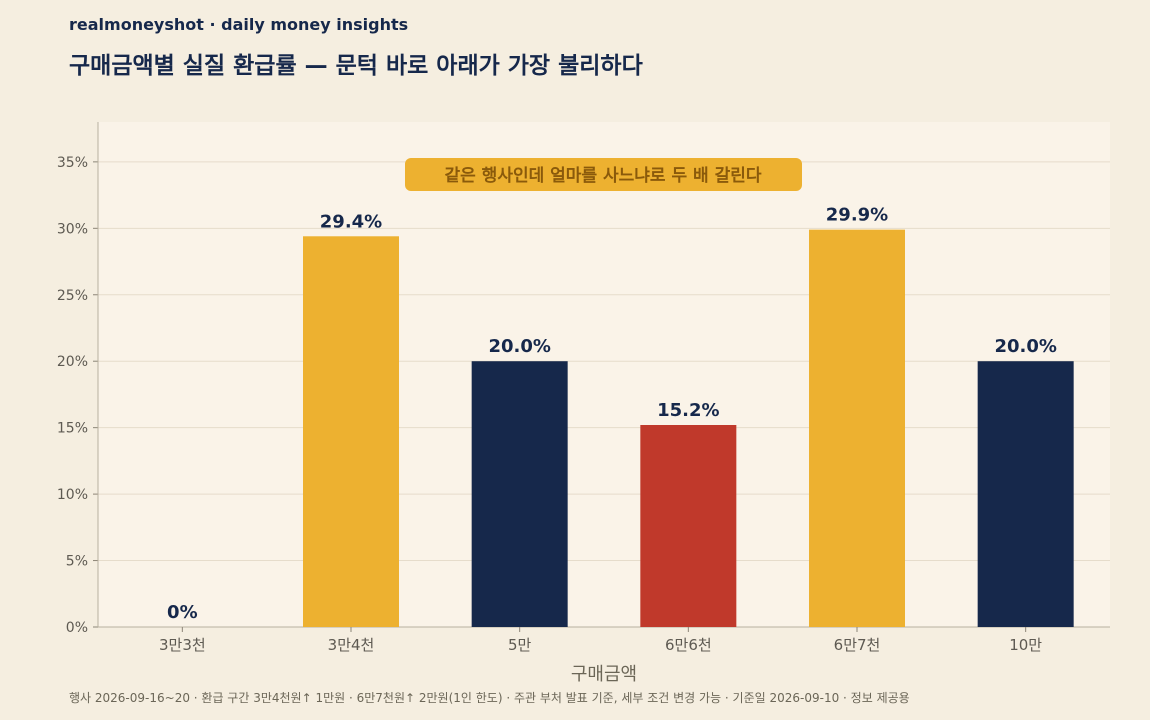 The width and height of the screenshot is (1150, 720). What do you see at coordinates (857, 215) in the screenshot?
I see `bar-value-label: 29.9%` at bounding box center [857, 215].